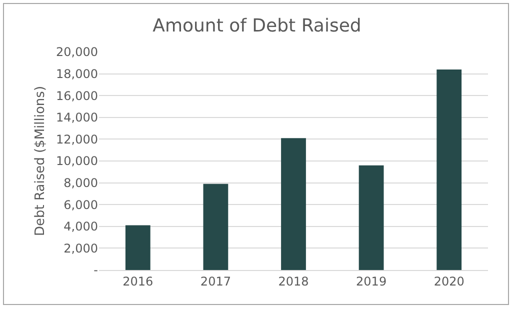  Describe the element at coordinates (77, 74) in the screenshot. I see `y-tick-label: 18,000` at that location.